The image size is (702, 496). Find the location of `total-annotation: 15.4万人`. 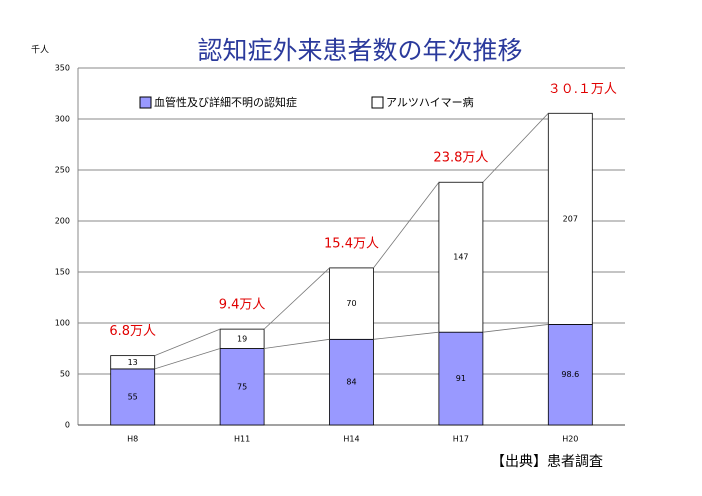

total-annotation: 15.4万人 is located at coordinates (351, 243).